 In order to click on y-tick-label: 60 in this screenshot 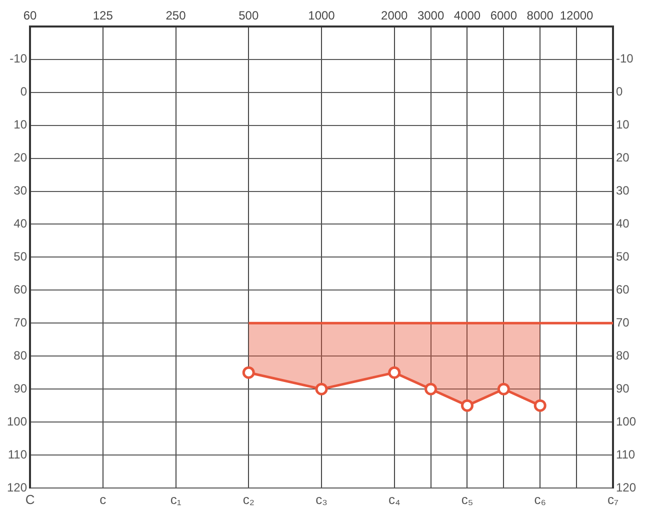, I will do `click(21, 289)`.